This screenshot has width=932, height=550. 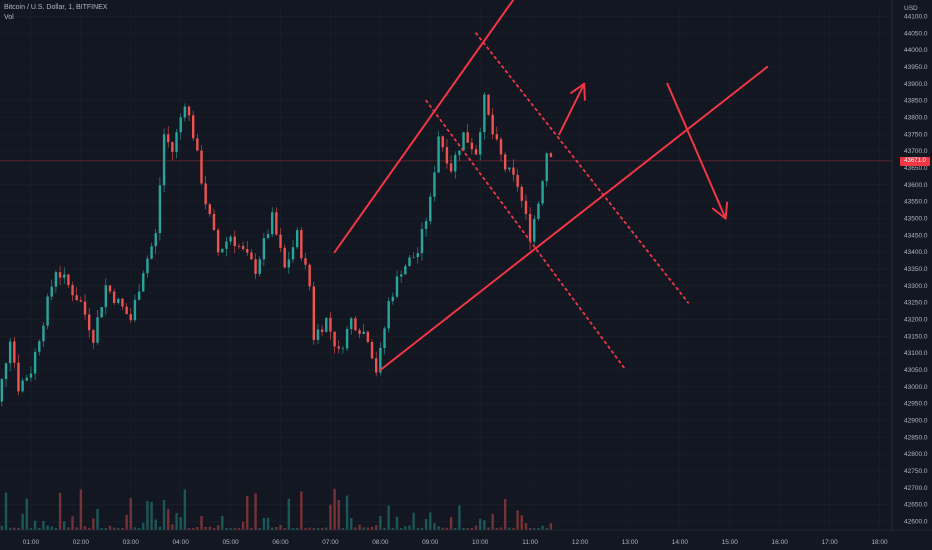 What do you see at coordinates (730, 542) in the screenshot?
I see `time-tick-label: 15:00` at bounding box center [730, 542].